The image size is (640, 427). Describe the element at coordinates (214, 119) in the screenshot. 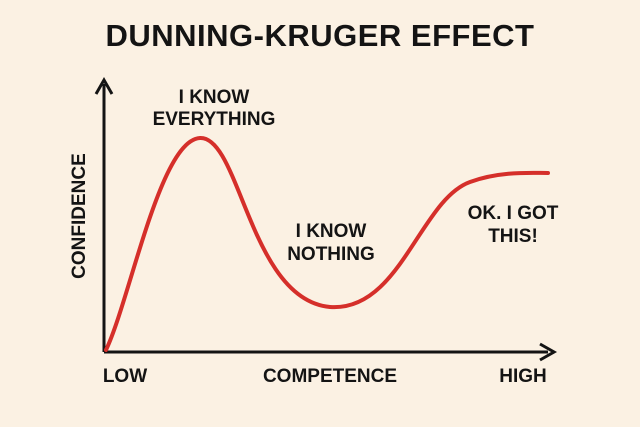

I see `annotation: EVERYTHING` at that location.